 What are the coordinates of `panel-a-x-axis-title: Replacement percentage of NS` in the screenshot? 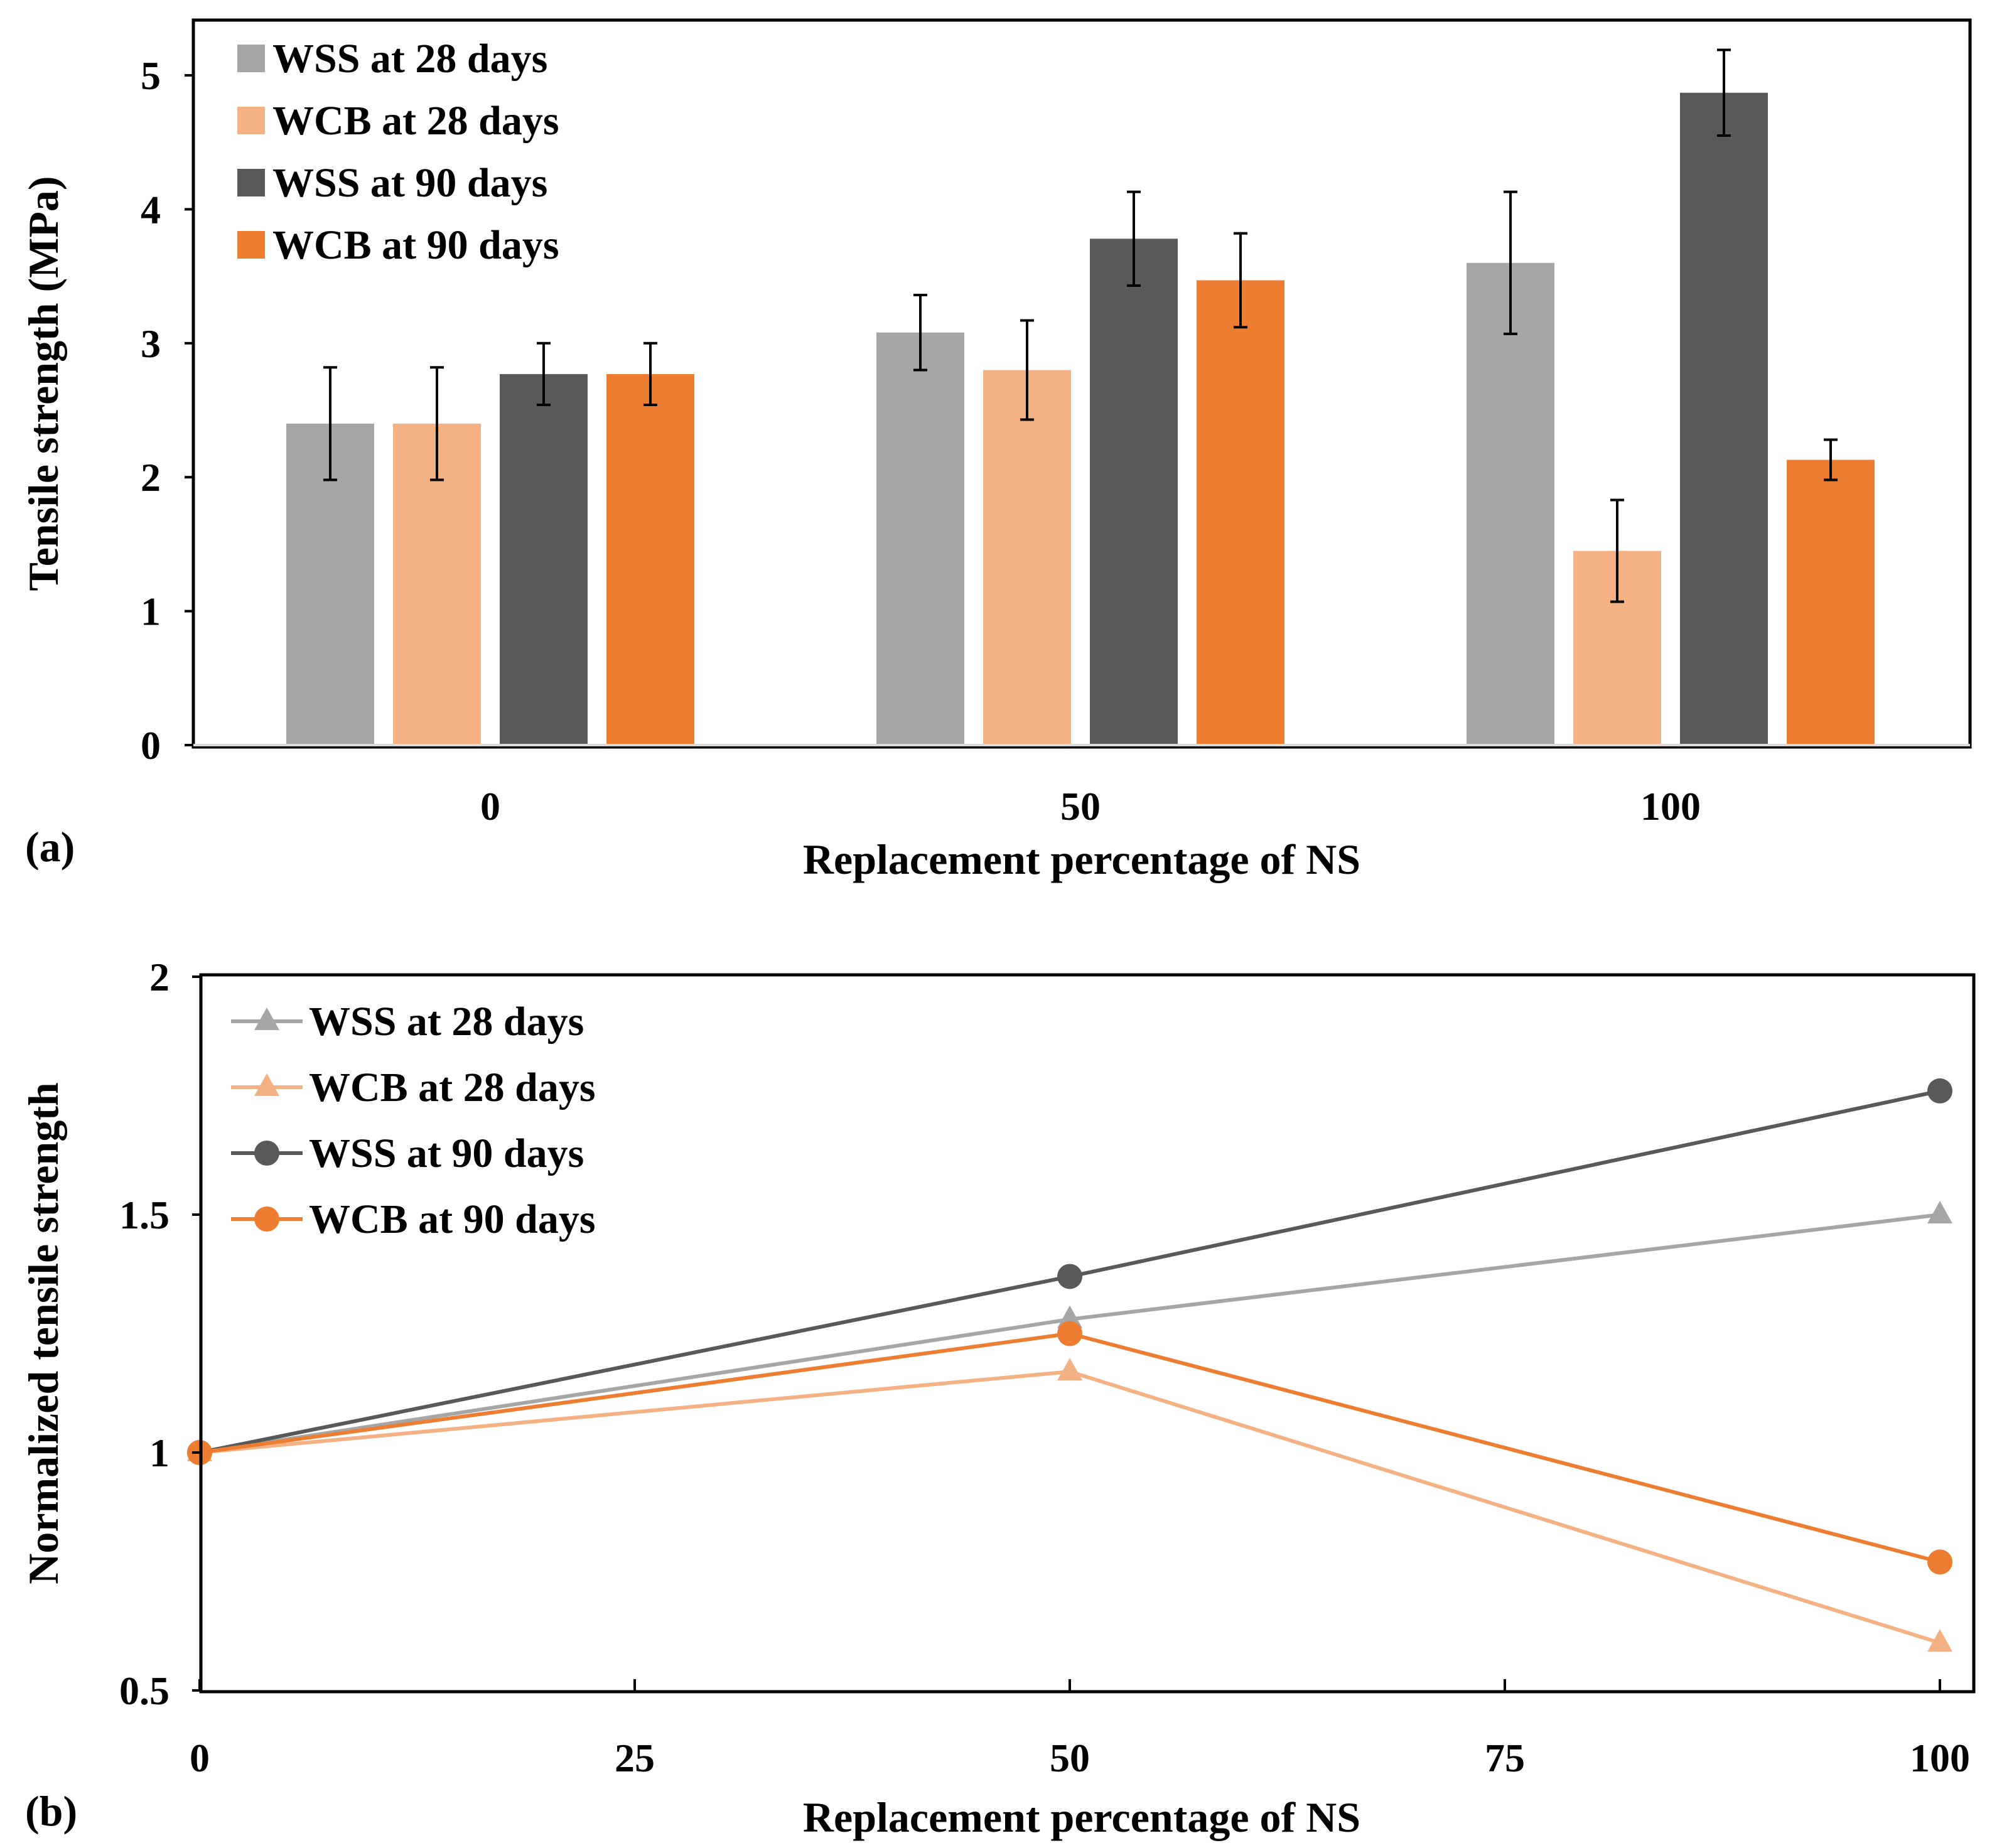 It's located at (1081, 859).